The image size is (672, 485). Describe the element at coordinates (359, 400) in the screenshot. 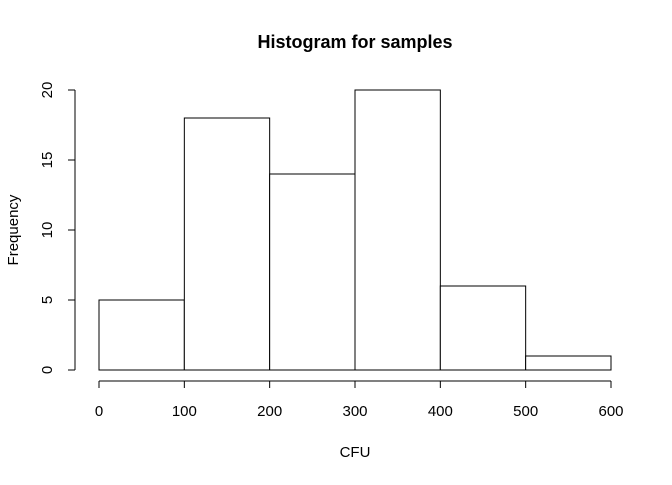

I see `x-axis: 0 100 200 300 400 500 600` at that location.